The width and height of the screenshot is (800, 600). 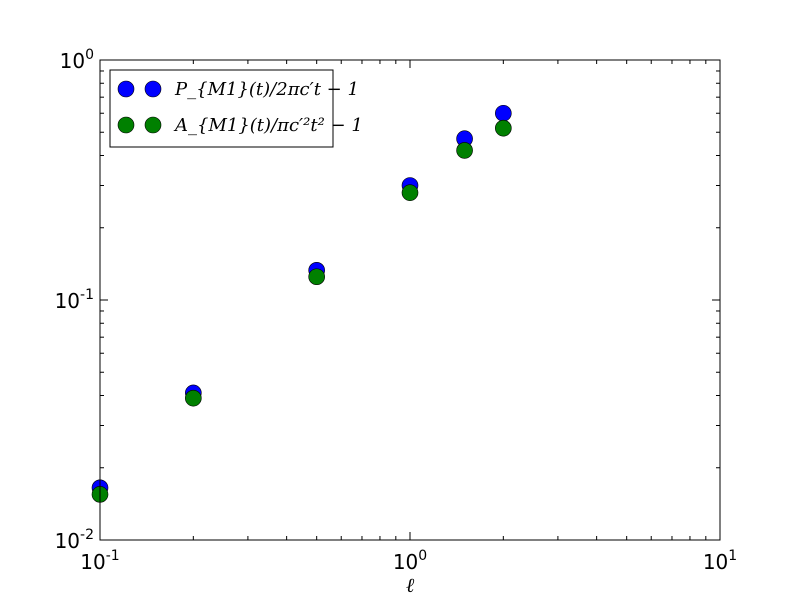 What do you see at coordinates (77, 60) in the screenshot?
I see `y-tick-label: 10⁰` at bounding box center [77, 60].